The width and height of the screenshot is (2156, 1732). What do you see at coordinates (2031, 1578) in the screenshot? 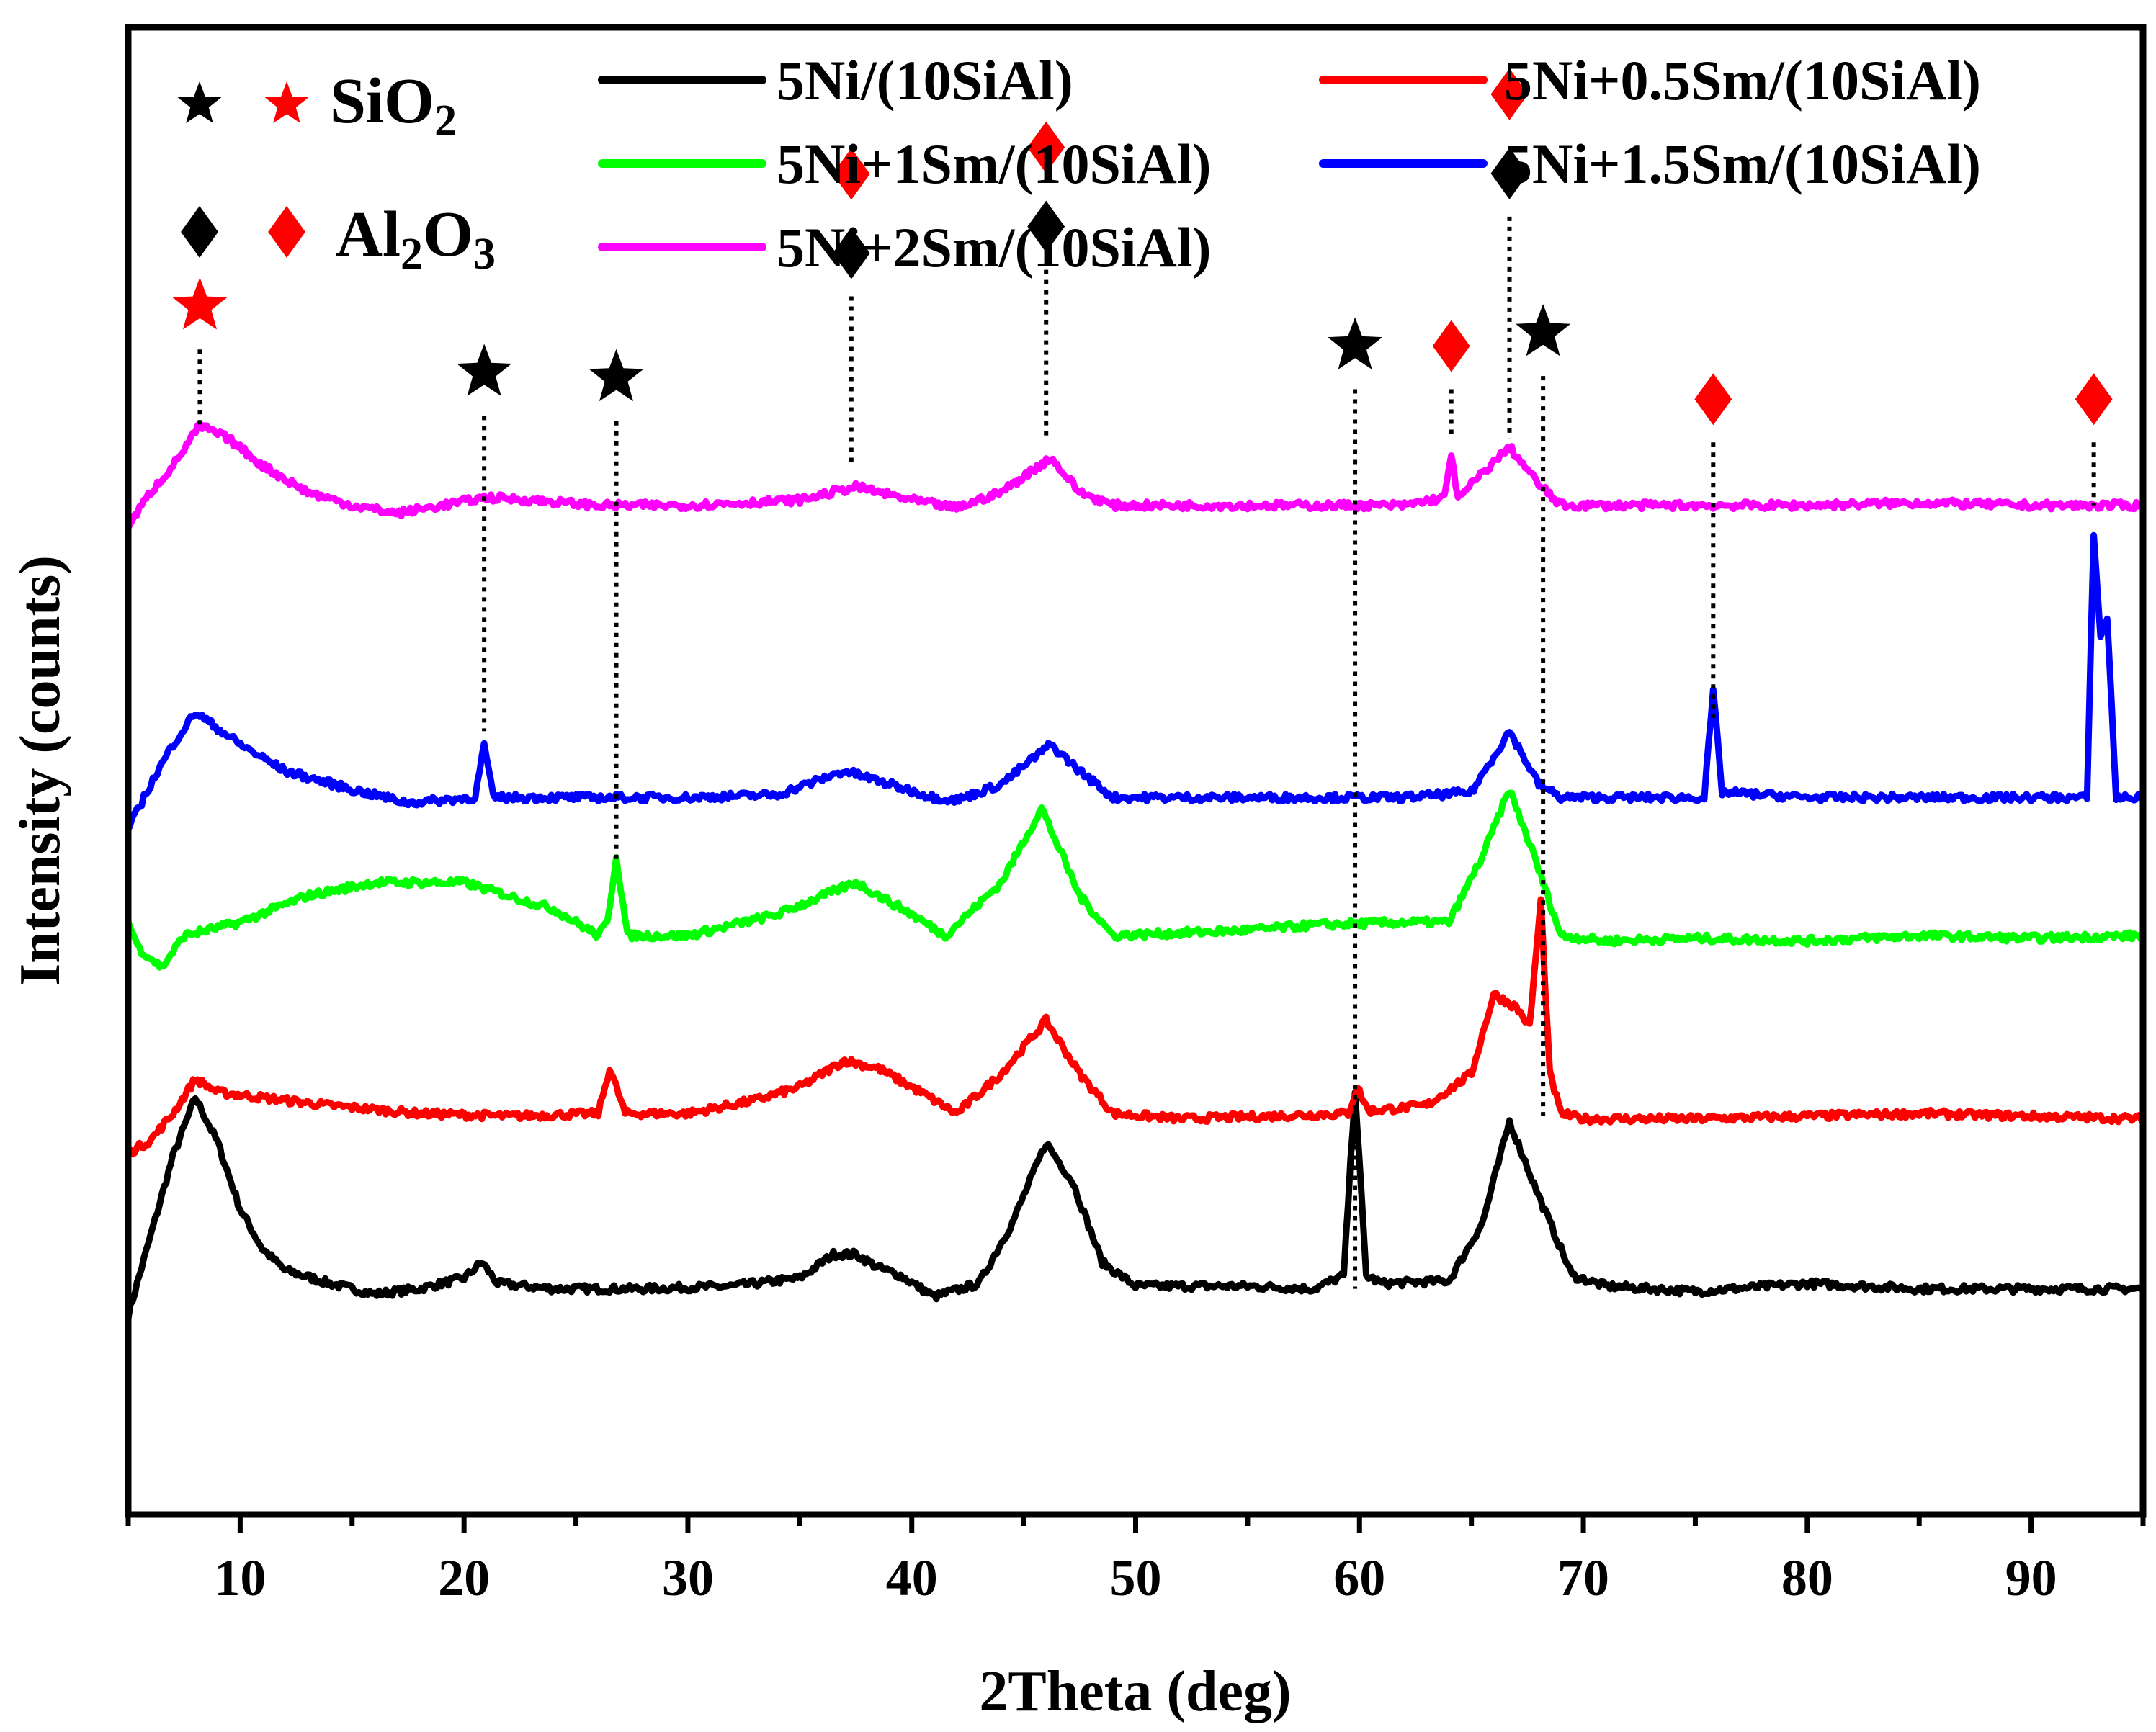
I see `x-tick-label: 90` at bounding box center [2031, 1578].